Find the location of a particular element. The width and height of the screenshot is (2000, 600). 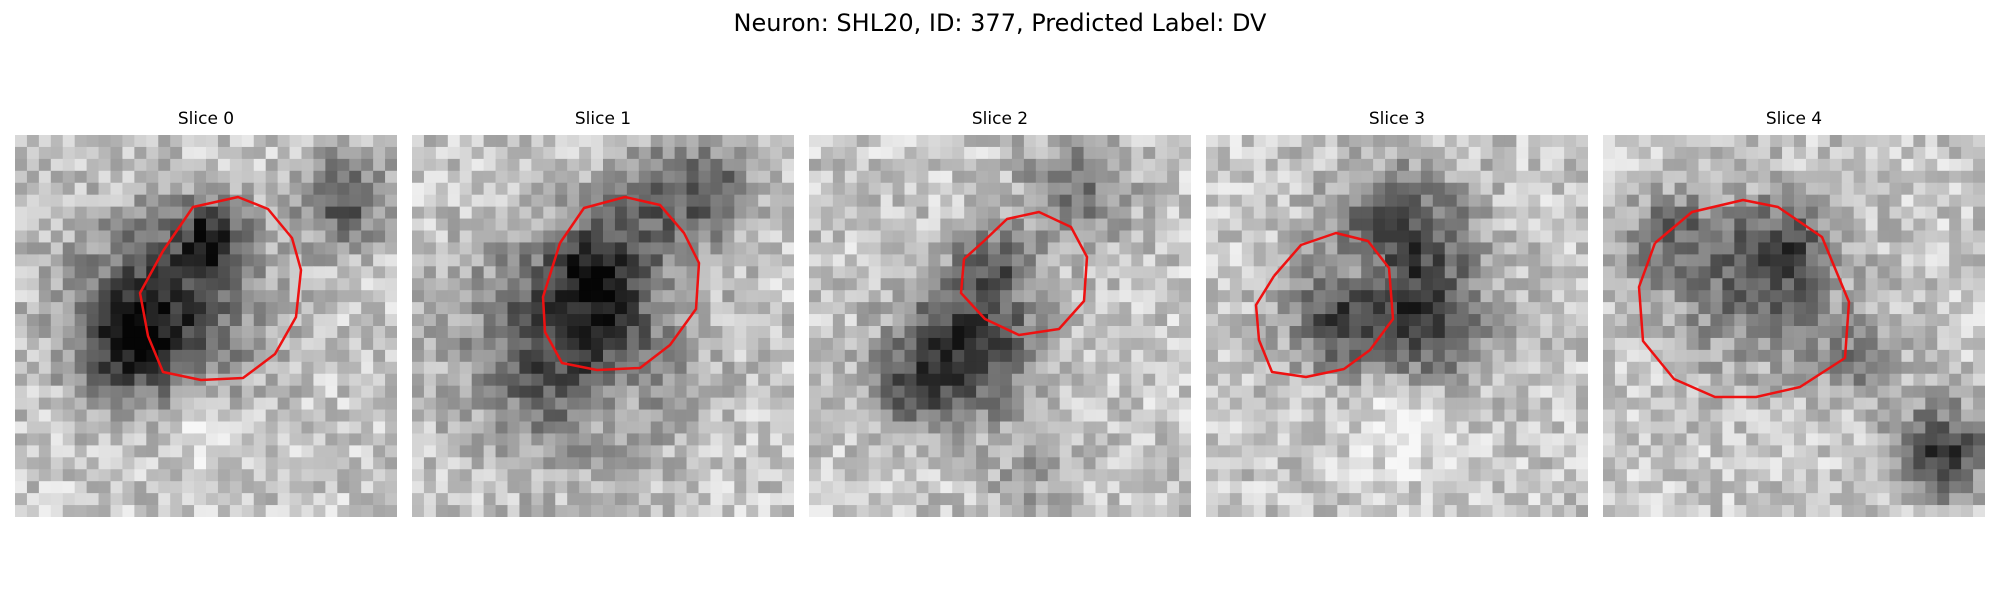

slice-panel-0: Slice 0 is located at coordinates (206, 312).